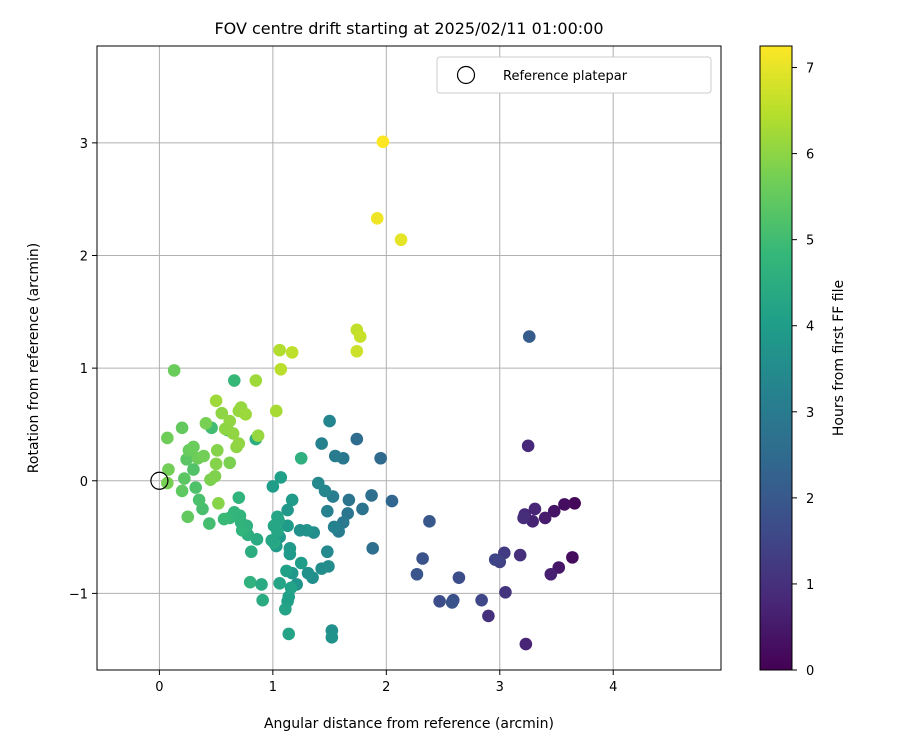 The image size is (900, 750). I want to click on x-tick-label: 2, so click(386, 687).